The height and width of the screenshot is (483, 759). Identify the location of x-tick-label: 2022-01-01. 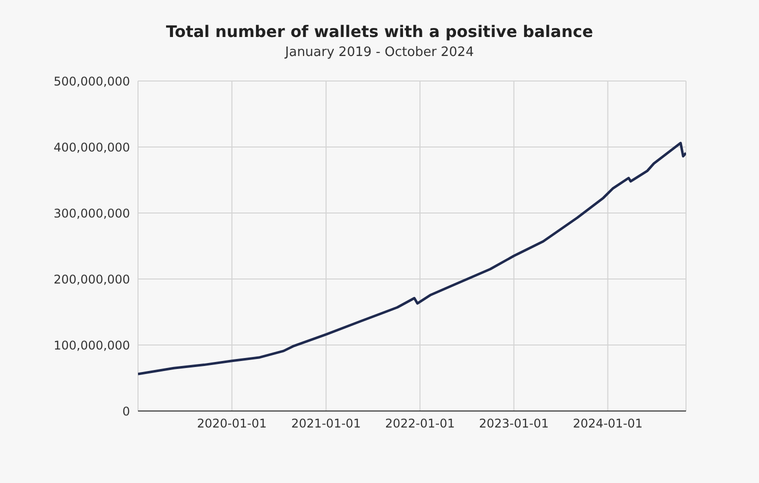
(420, 423).